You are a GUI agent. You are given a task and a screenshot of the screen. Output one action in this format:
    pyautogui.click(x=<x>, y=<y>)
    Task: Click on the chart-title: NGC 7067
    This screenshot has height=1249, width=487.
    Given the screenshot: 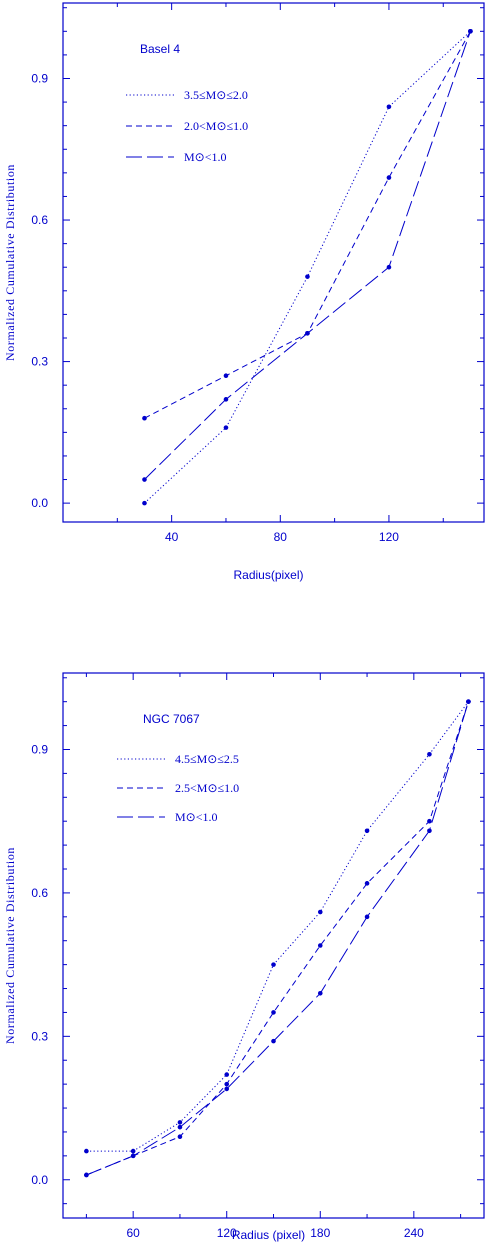 What is the action you would take?
    pyautogui.click(x=171, y=719)
    